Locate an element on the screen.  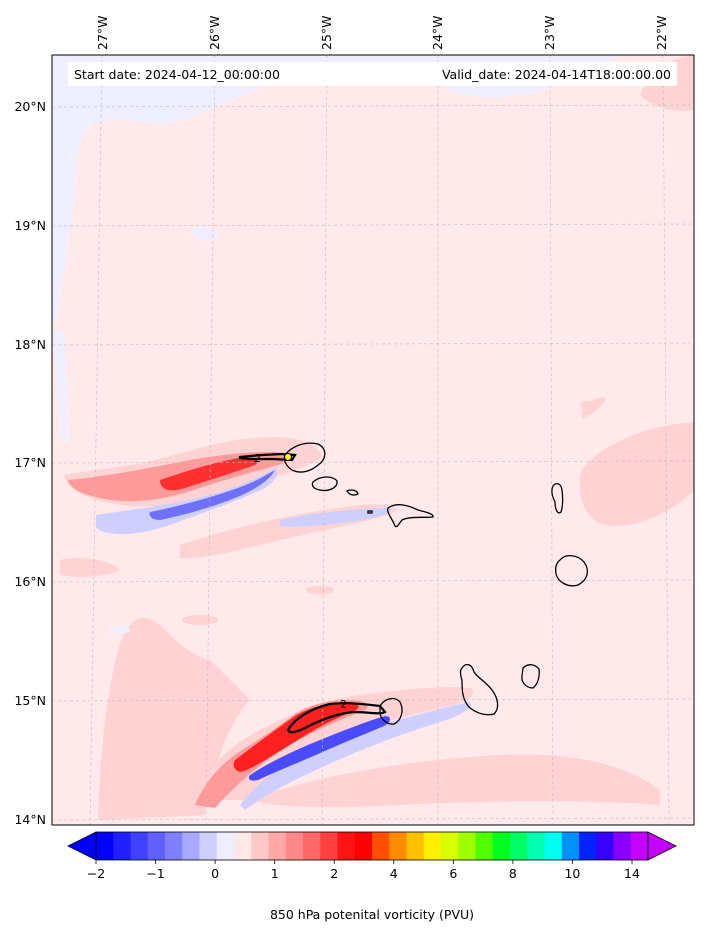
colorbar-tick-label: −2 is located at coordinates (96, 873).